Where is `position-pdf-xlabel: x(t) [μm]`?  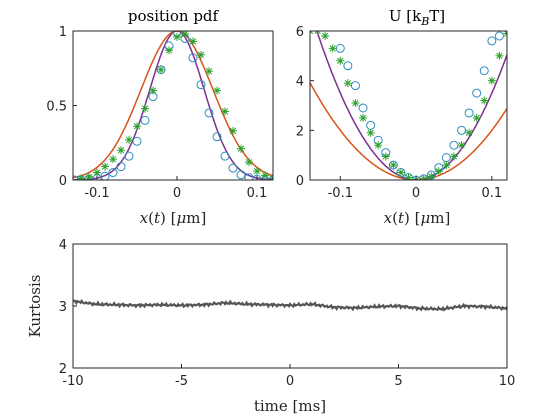 position-pdf-xlabel: x(t) [μm] is located at coordinates (173, 218).